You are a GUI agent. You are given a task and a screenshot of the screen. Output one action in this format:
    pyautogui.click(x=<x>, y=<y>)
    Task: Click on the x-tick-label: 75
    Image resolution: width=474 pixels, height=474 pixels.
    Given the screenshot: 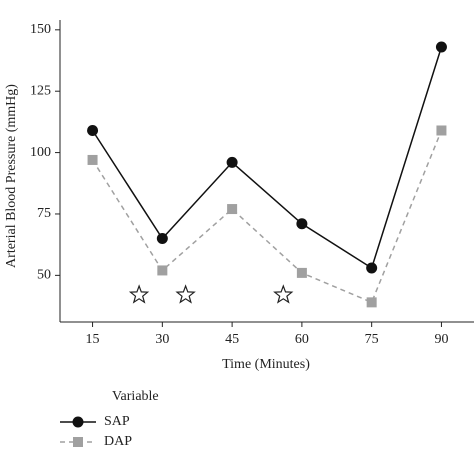 What is the action you would take?
    pyautogui.click(x=372, y=339)
    